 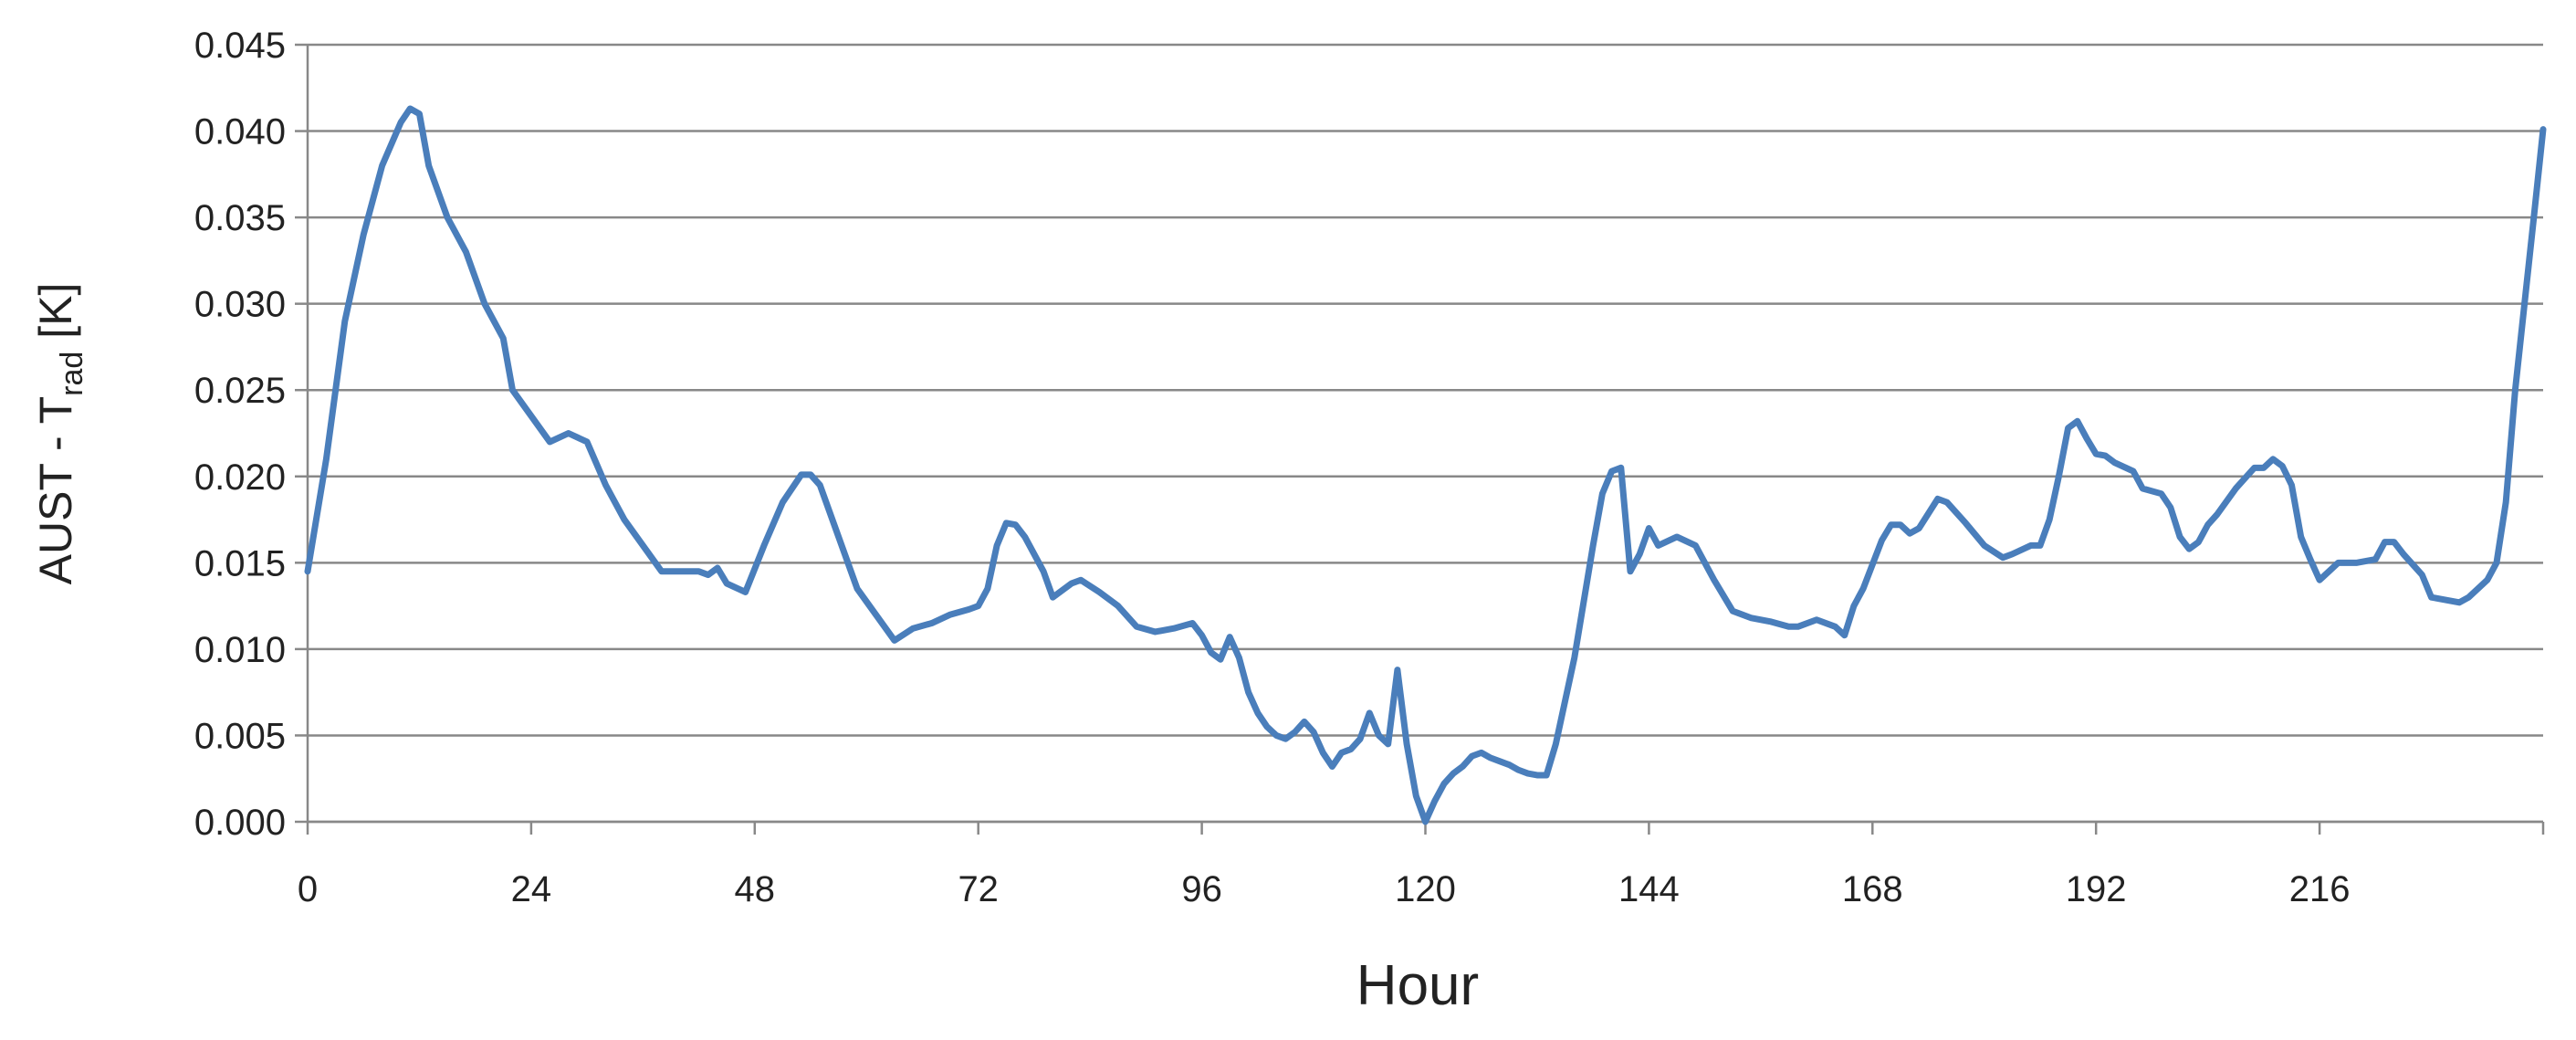 What do you see at coordinates (240, 650) in the screenshot?
I see `y-tick-label: 0.010` at bounding box center [240, 650].